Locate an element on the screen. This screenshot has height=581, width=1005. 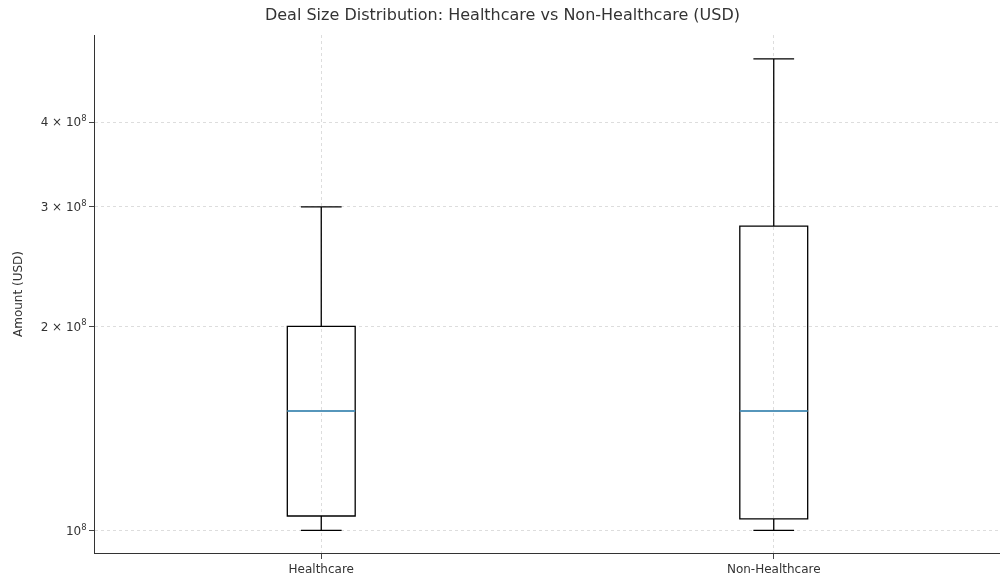
y-axis-title: Amount (USD) is located at coordinates (17, 294).